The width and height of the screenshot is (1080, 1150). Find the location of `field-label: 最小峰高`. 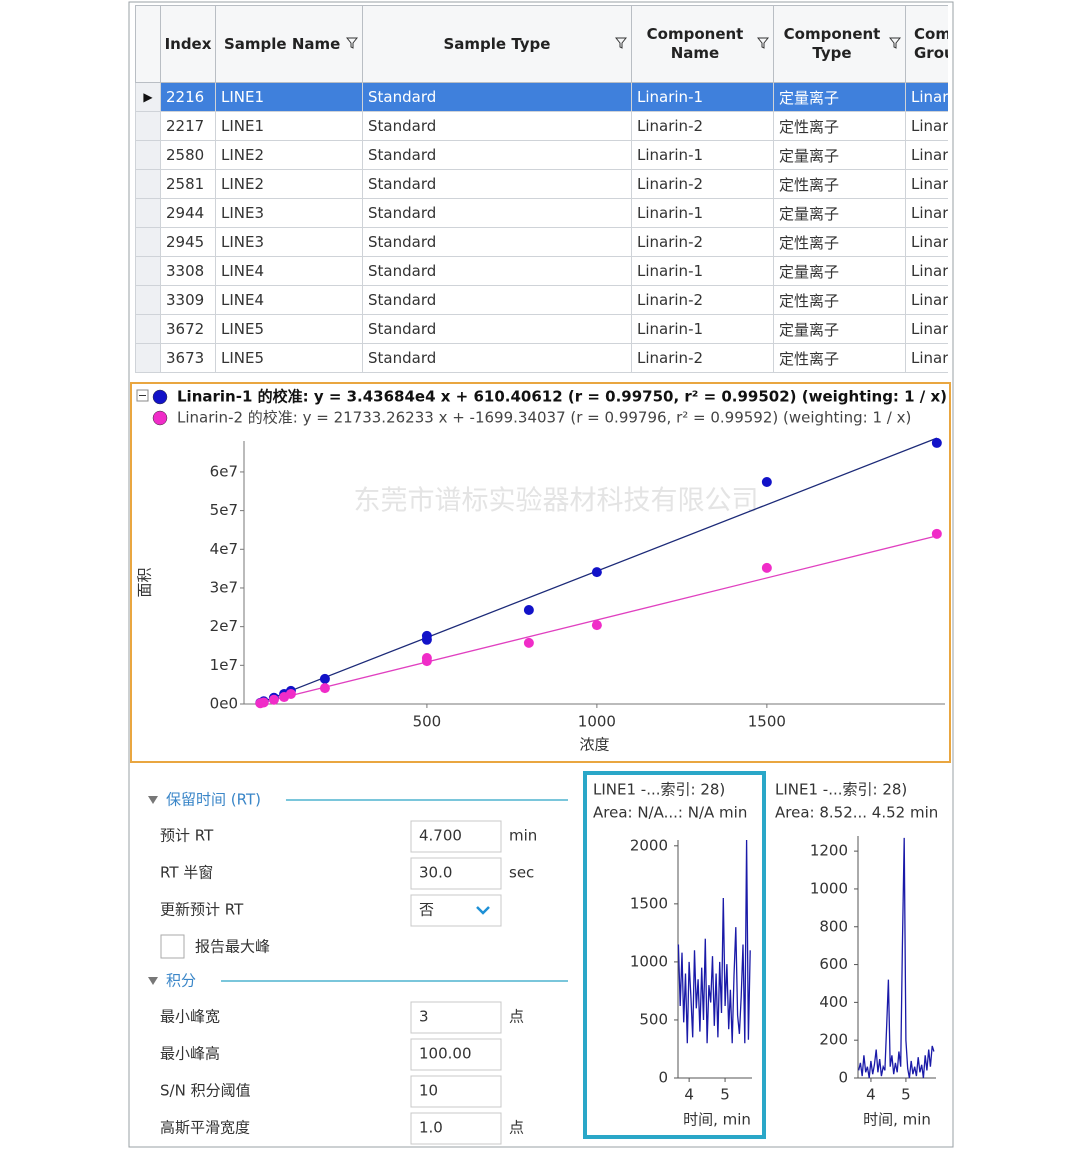

field-label: 最小峰高 is located at coordinates (190, 1054).